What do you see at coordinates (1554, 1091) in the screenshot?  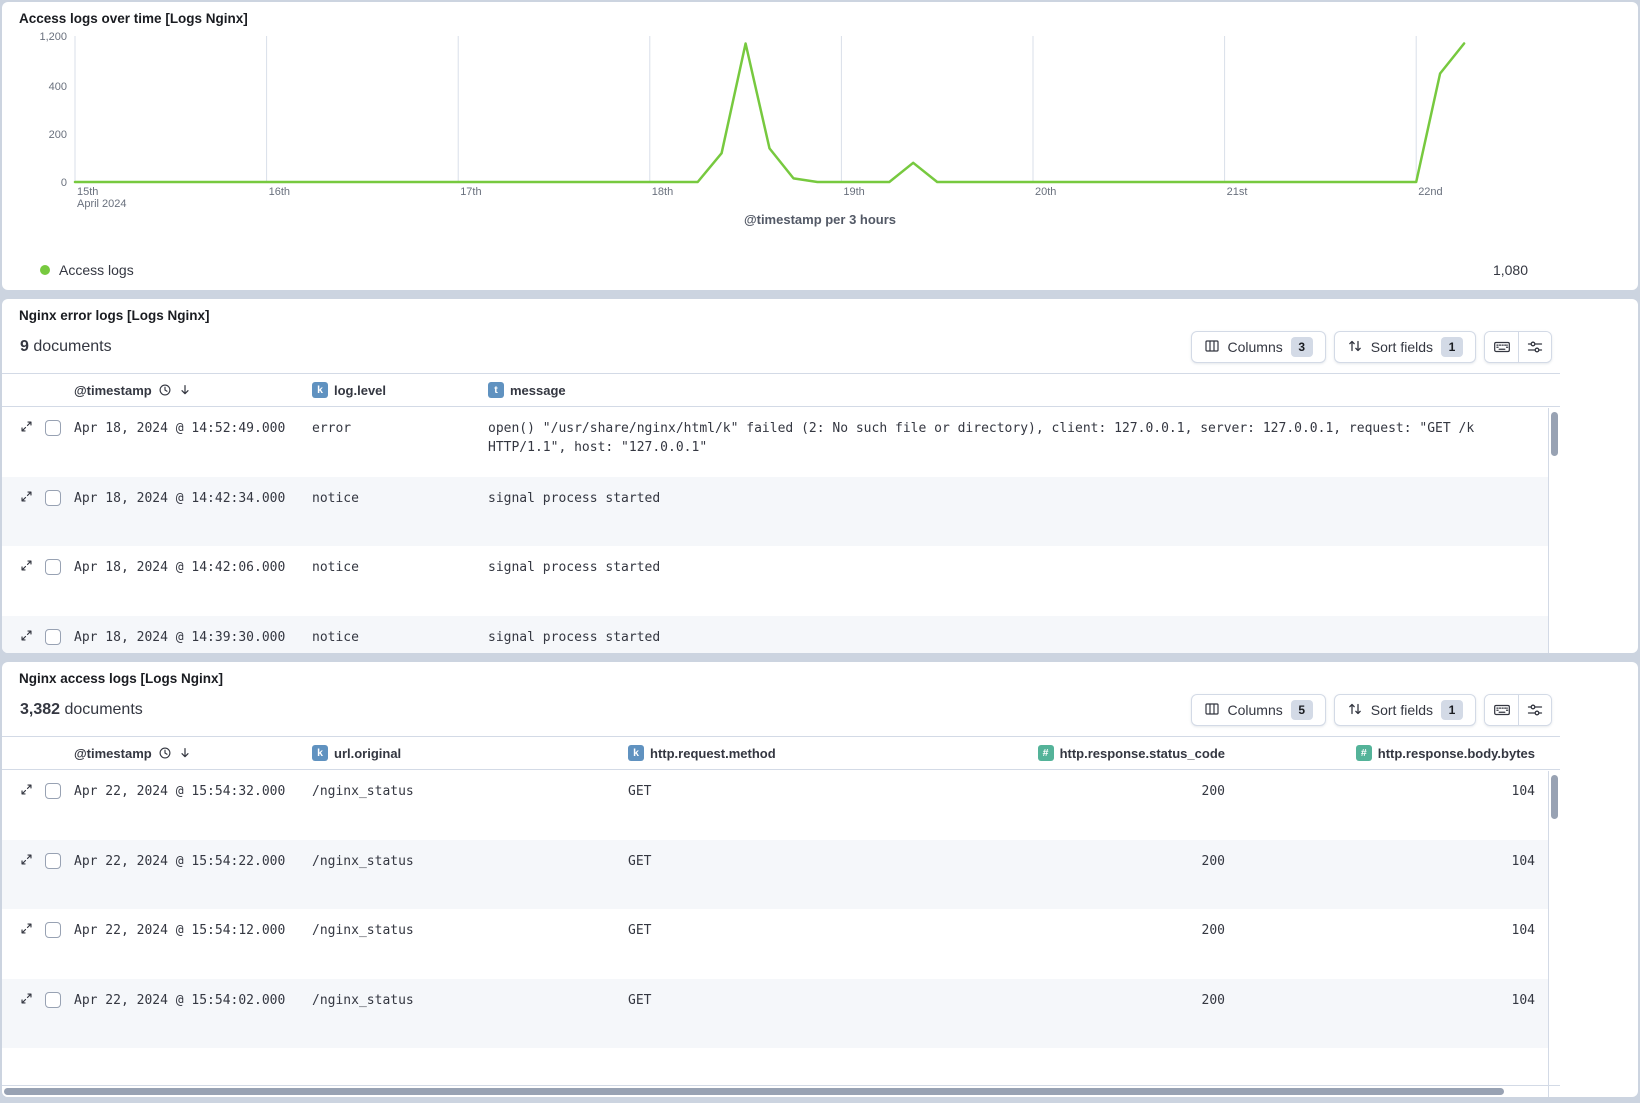 I see `scrollbar-corner` at bounding box center [1554, 1091].